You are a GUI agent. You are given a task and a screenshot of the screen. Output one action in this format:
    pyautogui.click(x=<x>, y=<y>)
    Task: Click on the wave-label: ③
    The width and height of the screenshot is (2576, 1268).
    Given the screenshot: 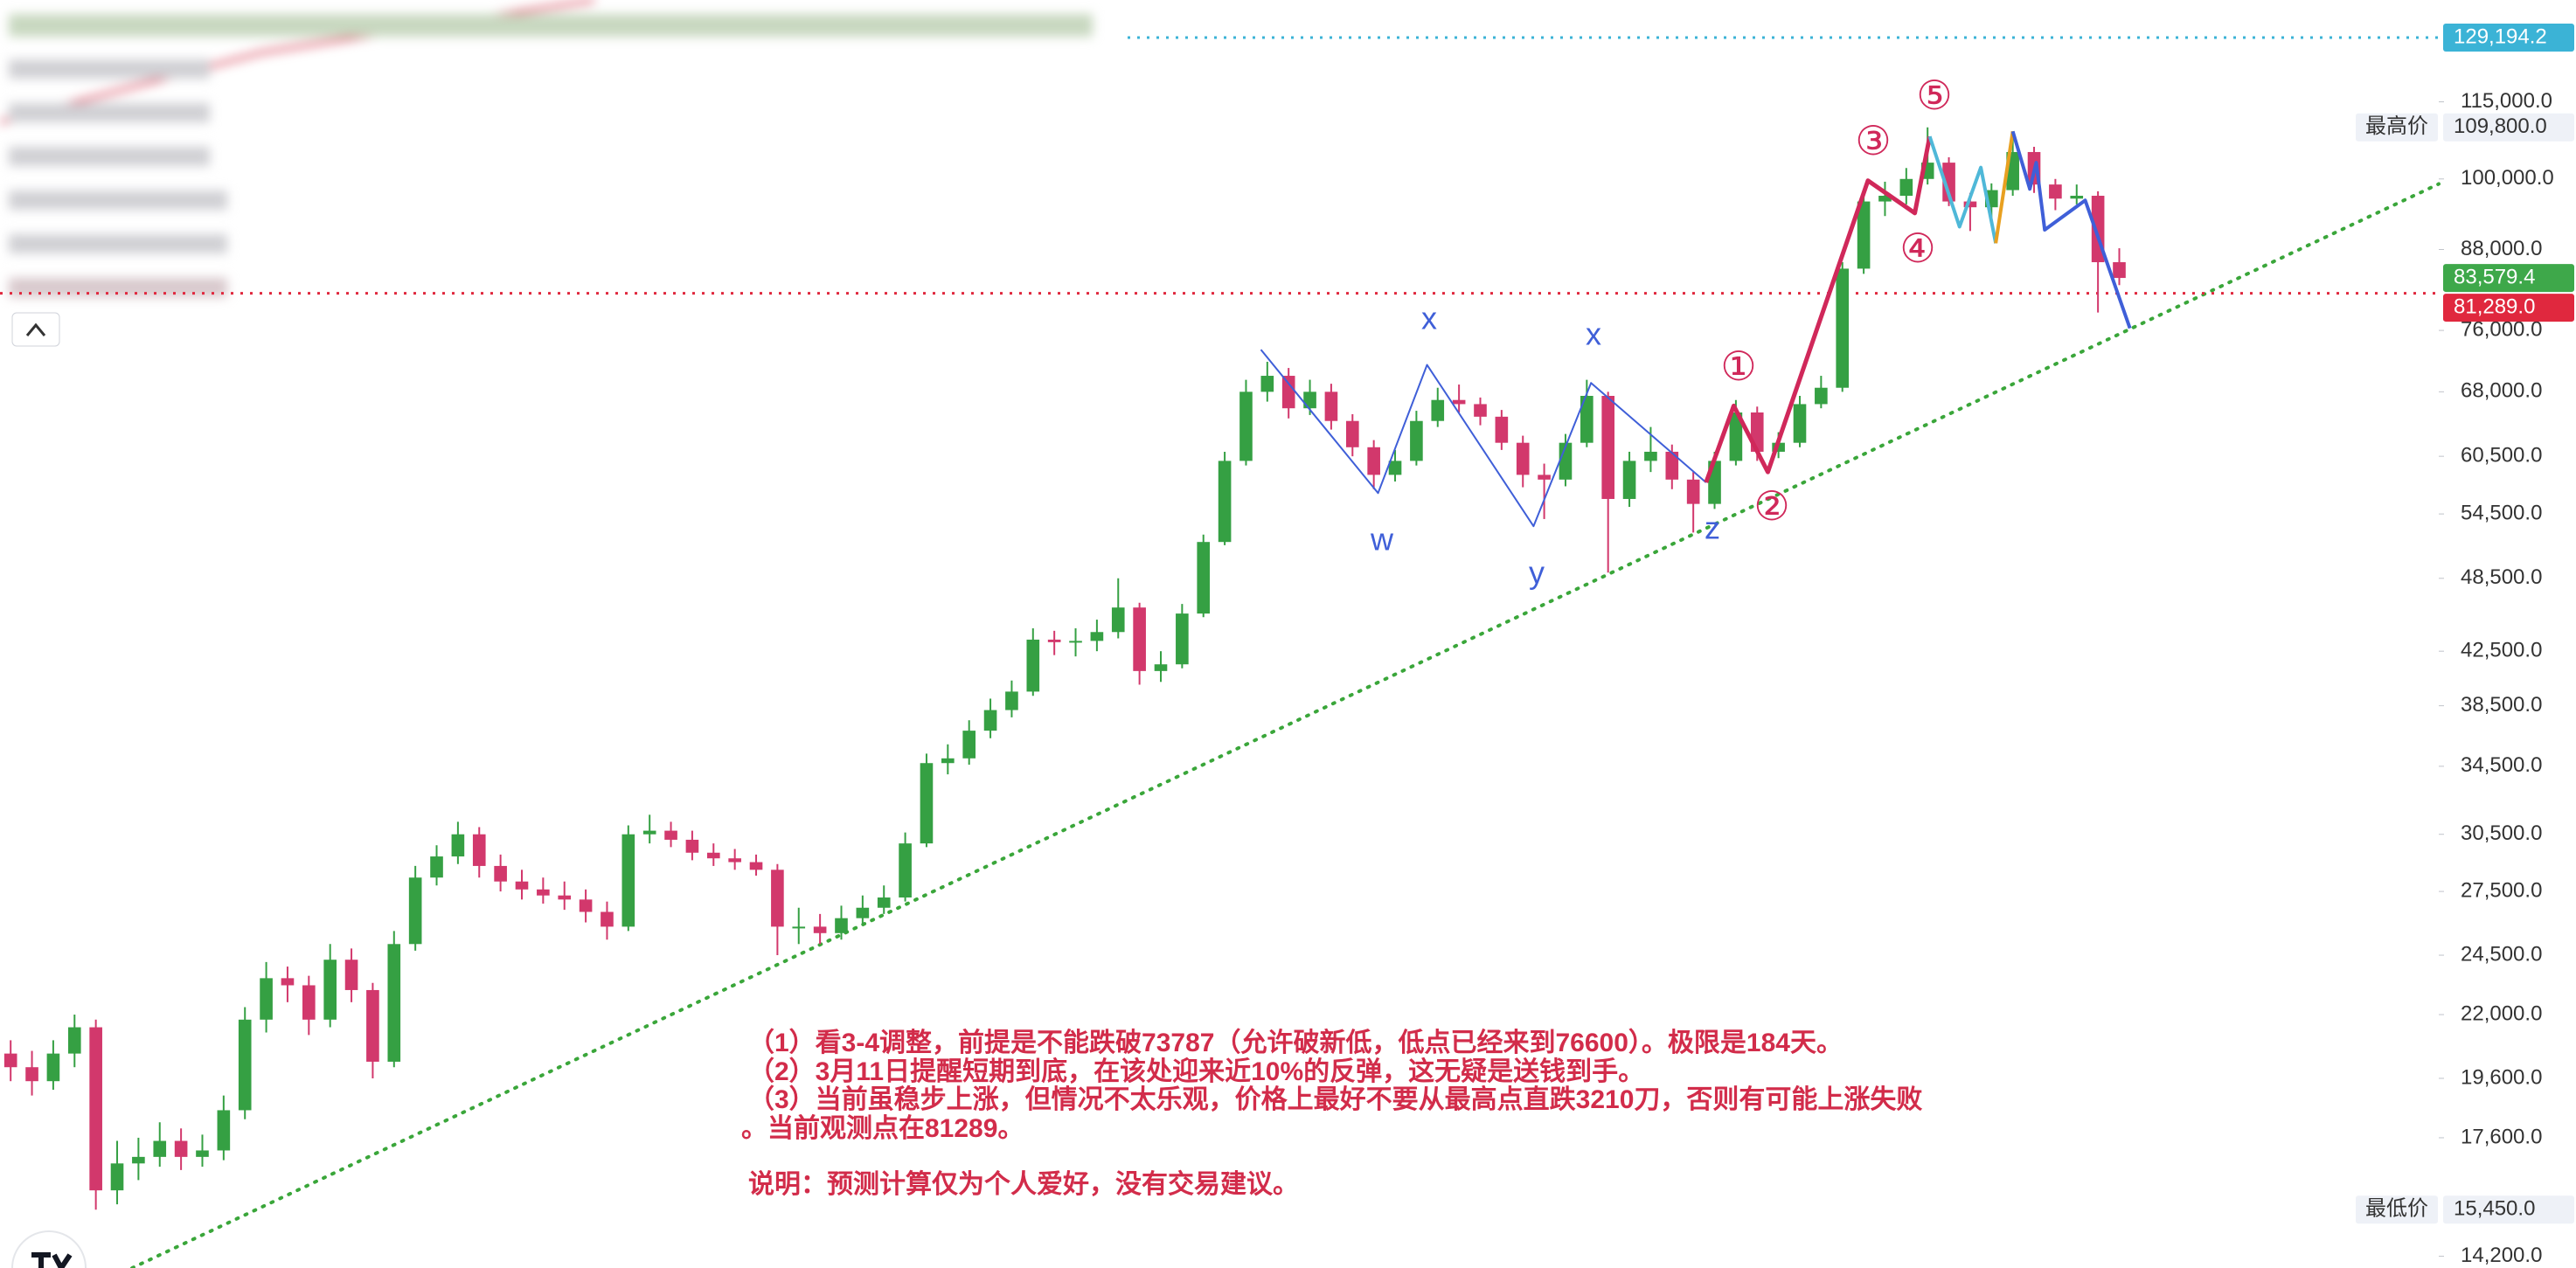 What is the action you would take?
    pyautogui.click(x=1873, y=140)
    